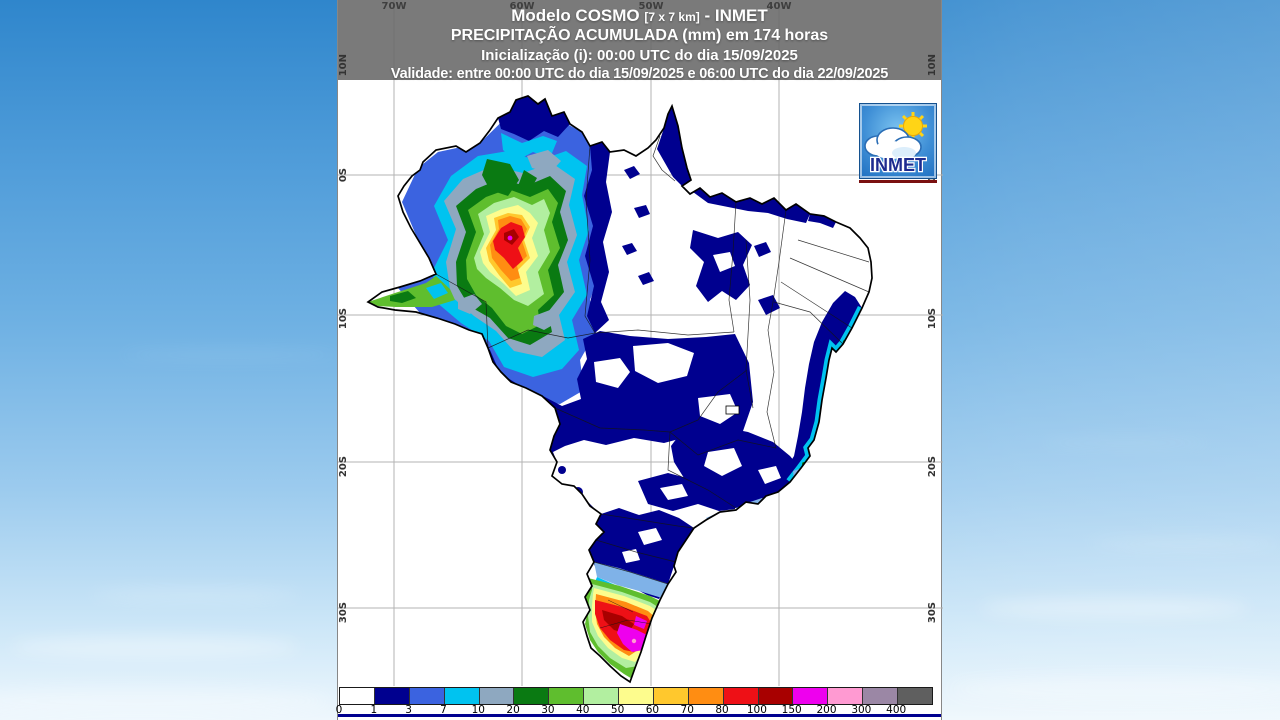  I want to click on colorbar-tick: 3, so click(408, 710).